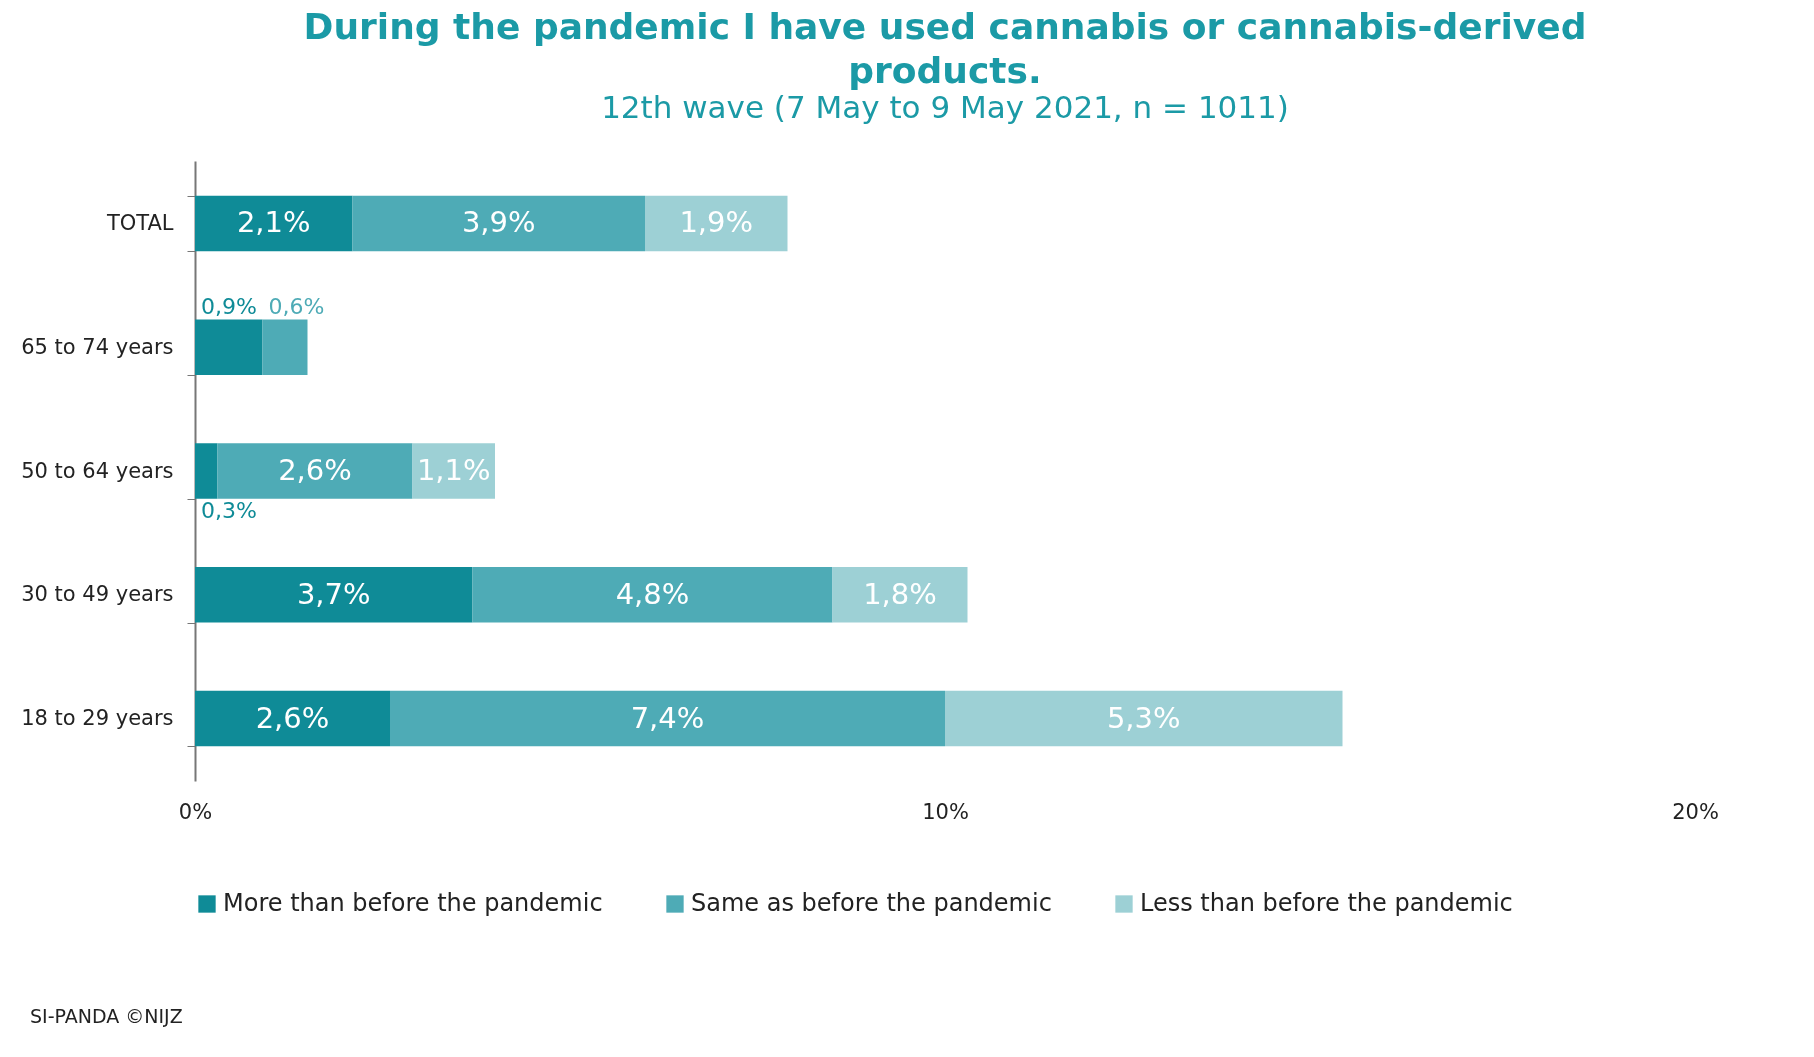 The height and width of the screenshot is (1057, 1814). I want to click on text: SI-PANDA ©NIJZ, so click(106, 1016).